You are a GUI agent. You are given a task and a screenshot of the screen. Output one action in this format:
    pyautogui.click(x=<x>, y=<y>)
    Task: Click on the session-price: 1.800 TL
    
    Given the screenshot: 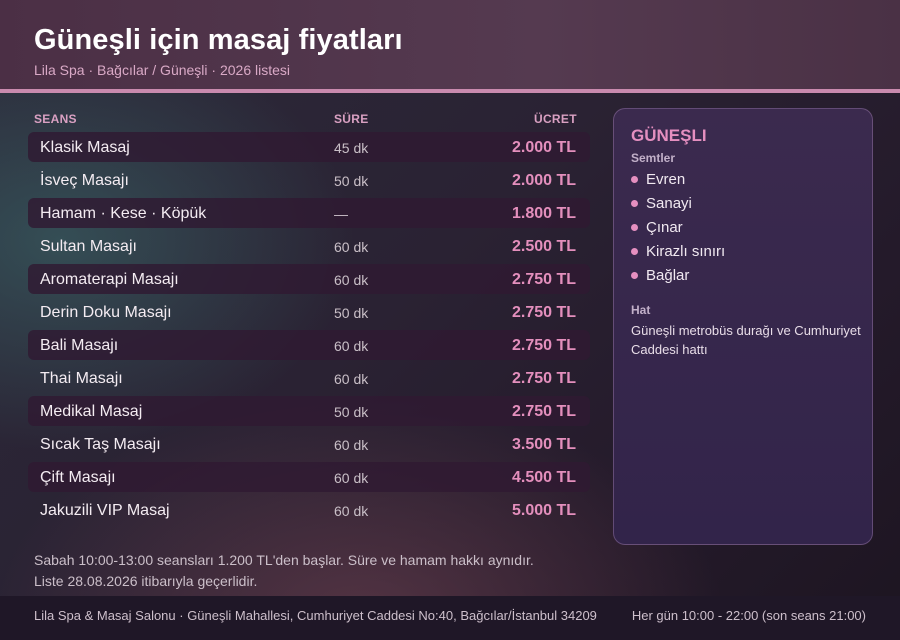 What is the action you would take?
    pyautogui.click(x=543, y=213)
    